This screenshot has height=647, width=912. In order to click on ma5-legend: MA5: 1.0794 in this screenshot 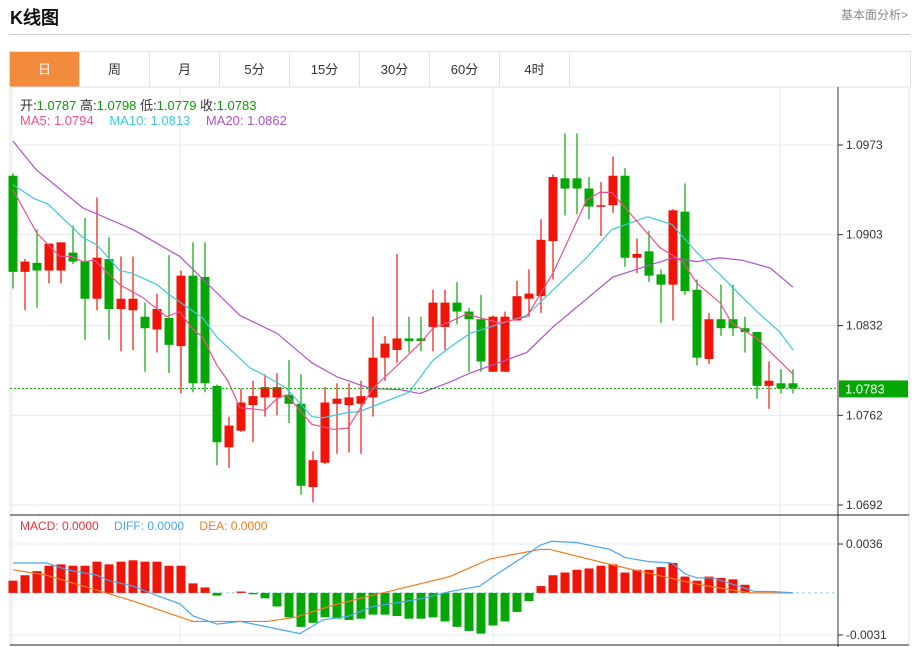, I will do `click(57, 120)`.